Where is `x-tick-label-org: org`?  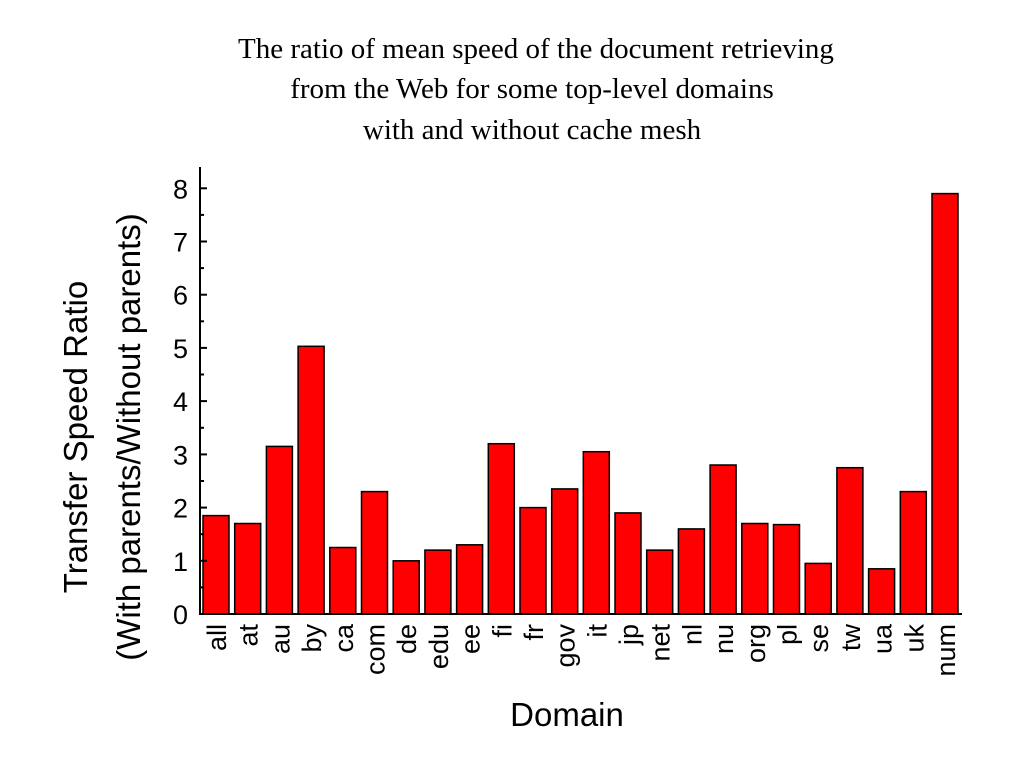
x-tick-label-org: org is located at coordinates (756, 643).